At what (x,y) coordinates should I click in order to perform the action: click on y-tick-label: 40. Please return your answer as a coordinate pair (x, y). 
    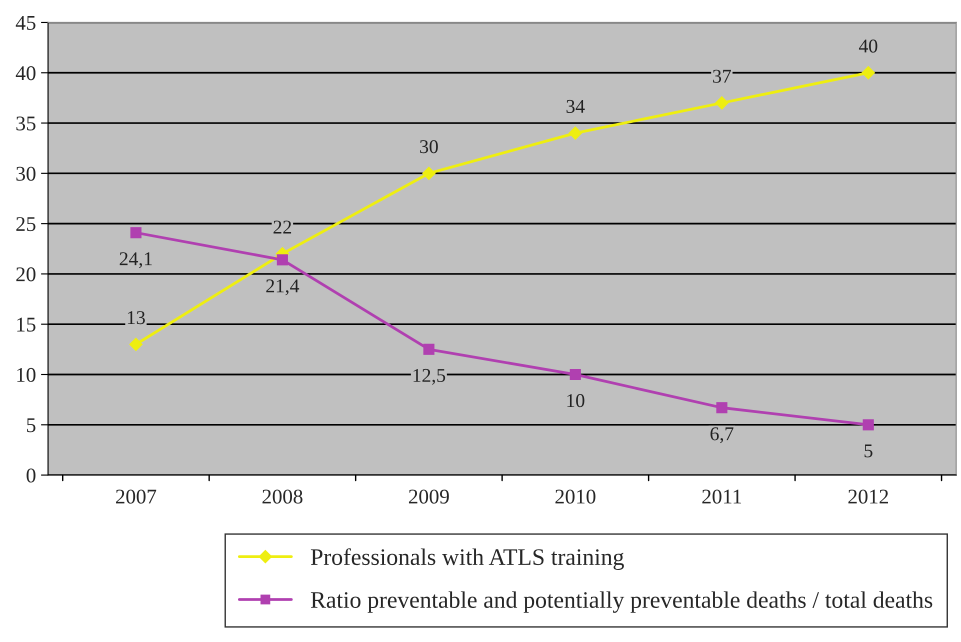
    Looking at the image, I should click on (26, 73).